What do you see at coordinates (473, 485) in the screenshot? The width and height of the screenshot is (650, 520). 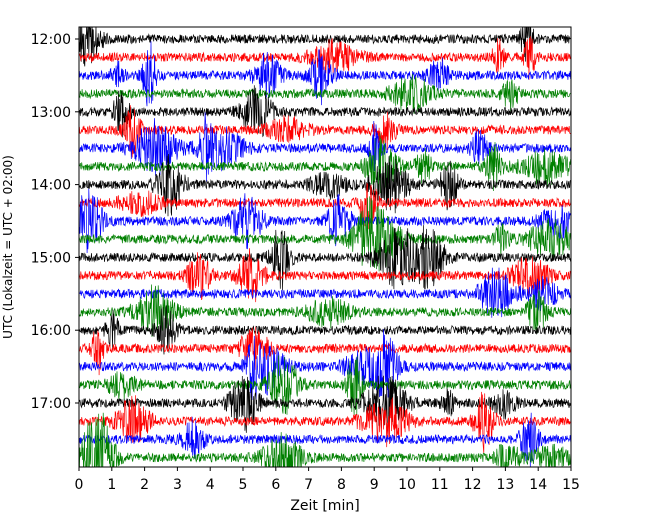 I see `x-tick-label: 12` at bounding box center [473, 485].